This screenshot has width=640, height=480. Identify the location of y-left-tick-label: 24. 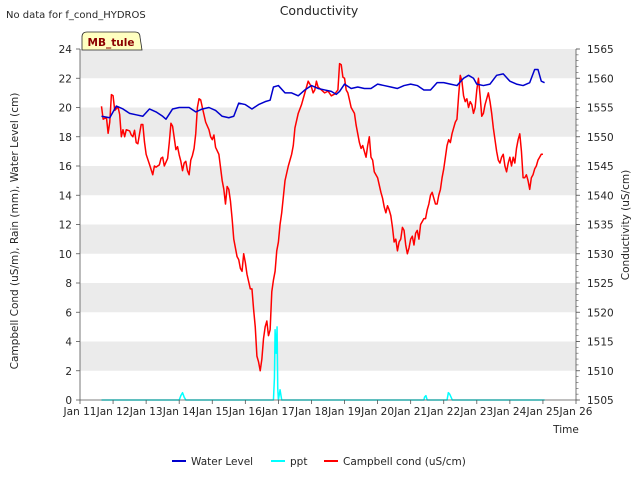
(66, 50).